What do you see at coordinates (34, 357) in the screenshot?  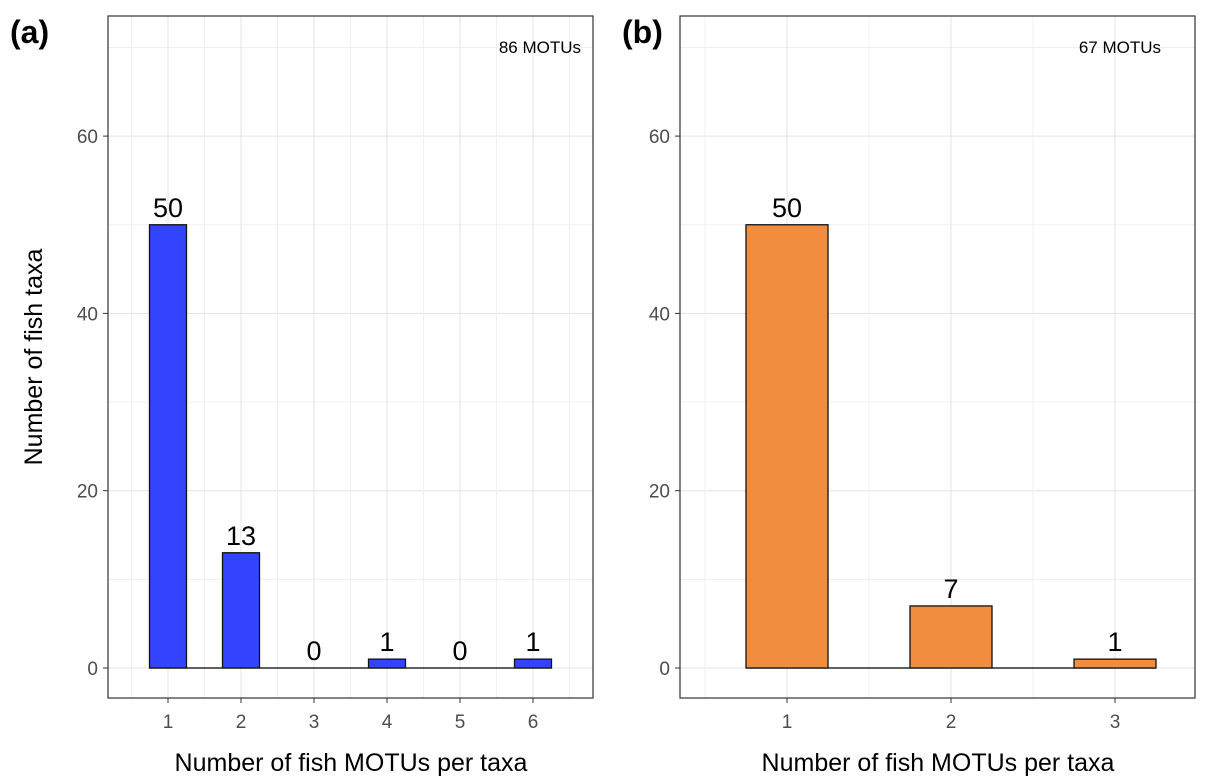 I see `y-axis-title: Number of fish taxa` at bounding box center [34, 357].